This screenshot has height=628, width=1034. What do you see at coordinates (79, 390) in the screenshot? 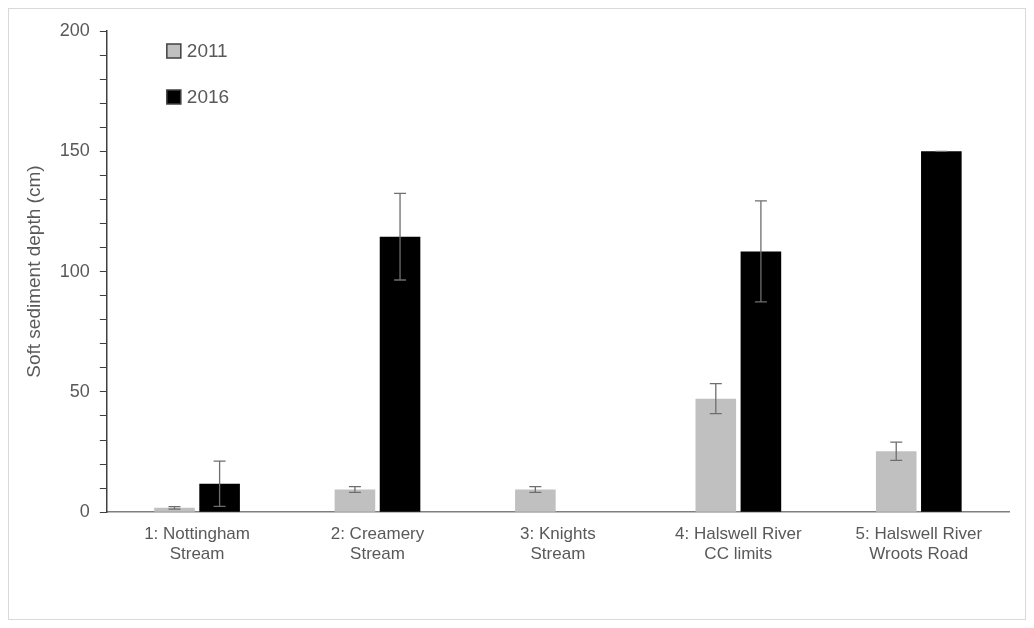
I see `y-tick-label: 50` at bounding box center [79, 390].